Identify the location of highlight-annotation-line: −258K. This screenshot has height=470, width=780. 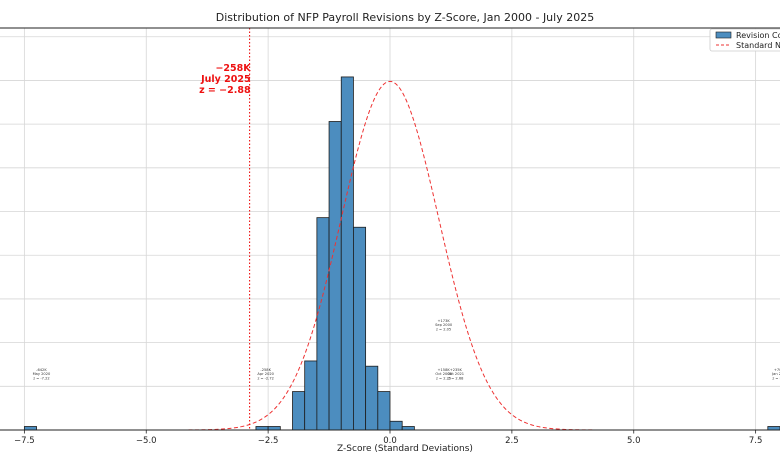
(233, 68).